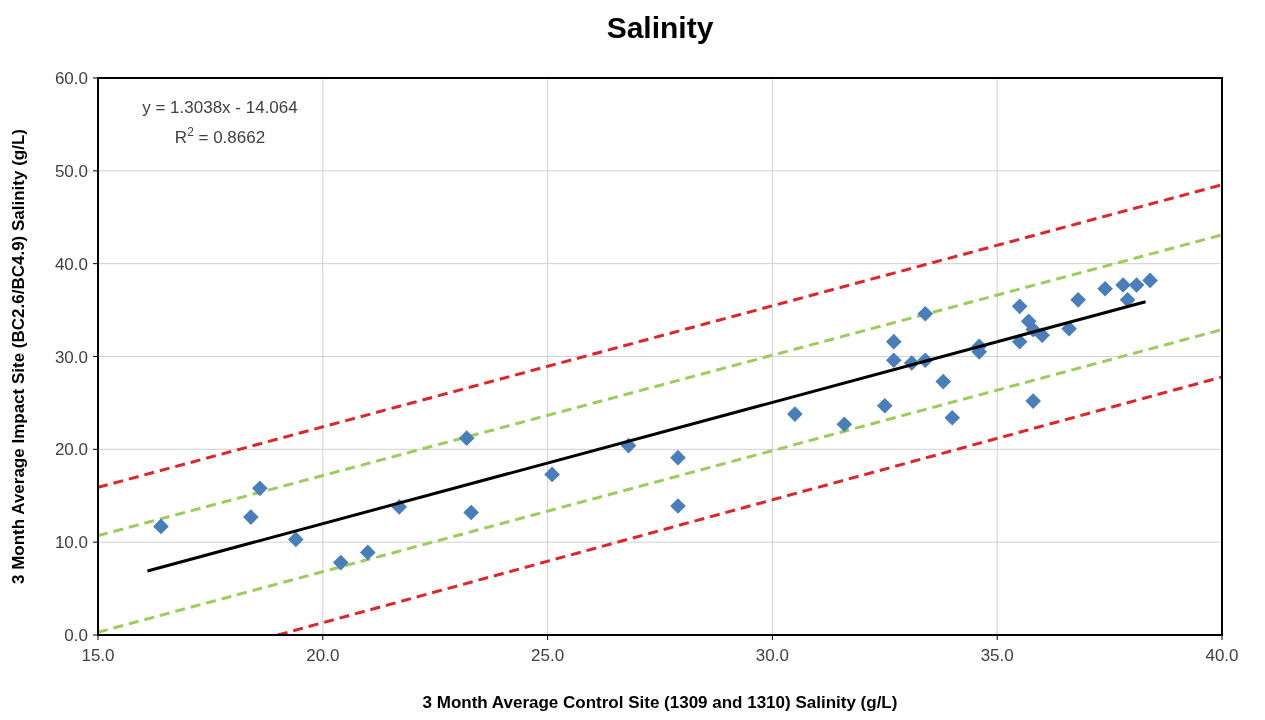 The width and height of the screenshot is (1265, 720). Describe the element at coordinates (76, 635) in the screenshot. I see `y-tick-label: 0.0` at that location.